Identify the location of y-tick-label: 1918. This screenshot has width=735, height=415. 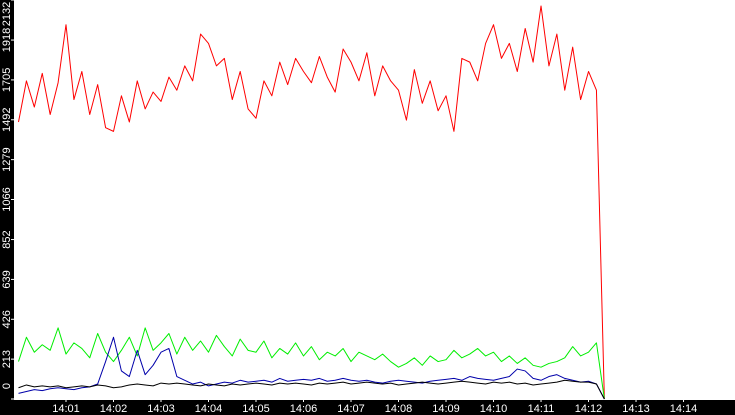
(7, 40).